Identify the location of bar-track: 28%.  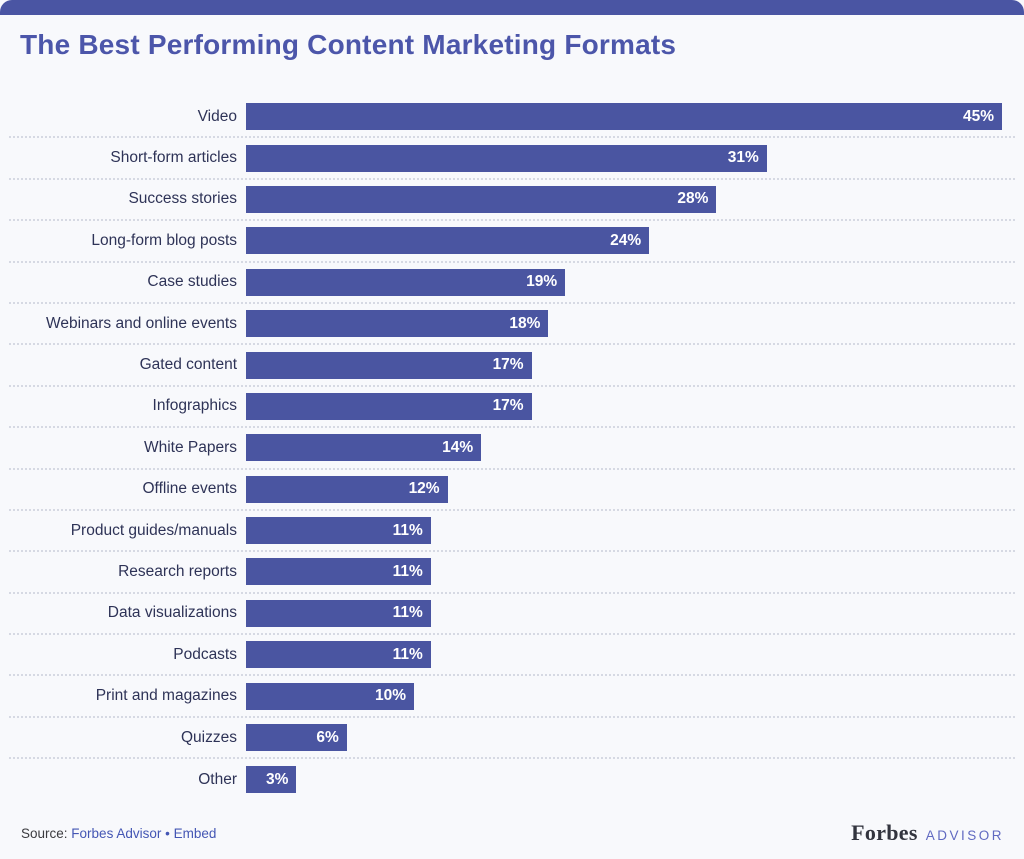
(624, 199).